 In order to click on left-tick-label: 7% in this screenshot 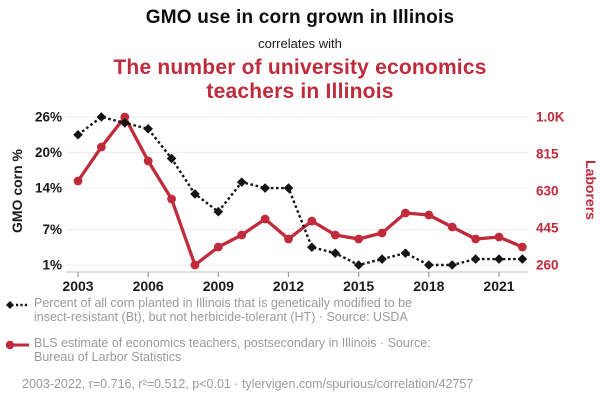, I will do `click(52, 229)`.